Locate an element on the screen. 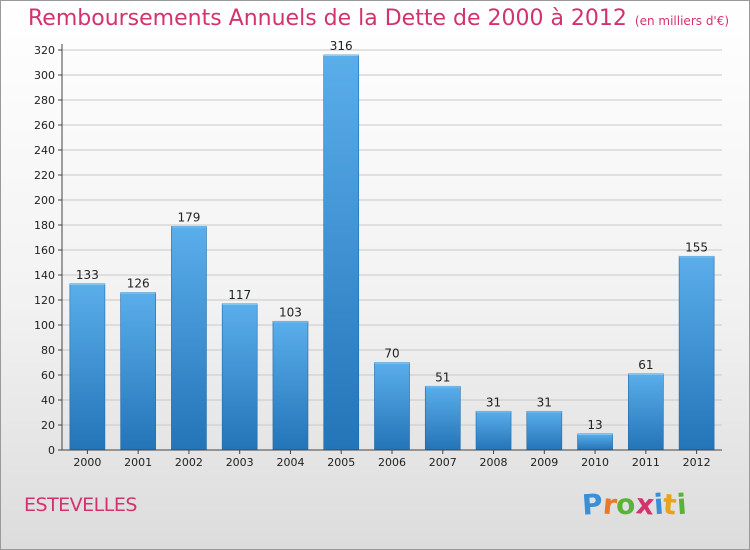 This screenshot has height=550, width=750. bar-2003 is located at coordinates (239, 377).